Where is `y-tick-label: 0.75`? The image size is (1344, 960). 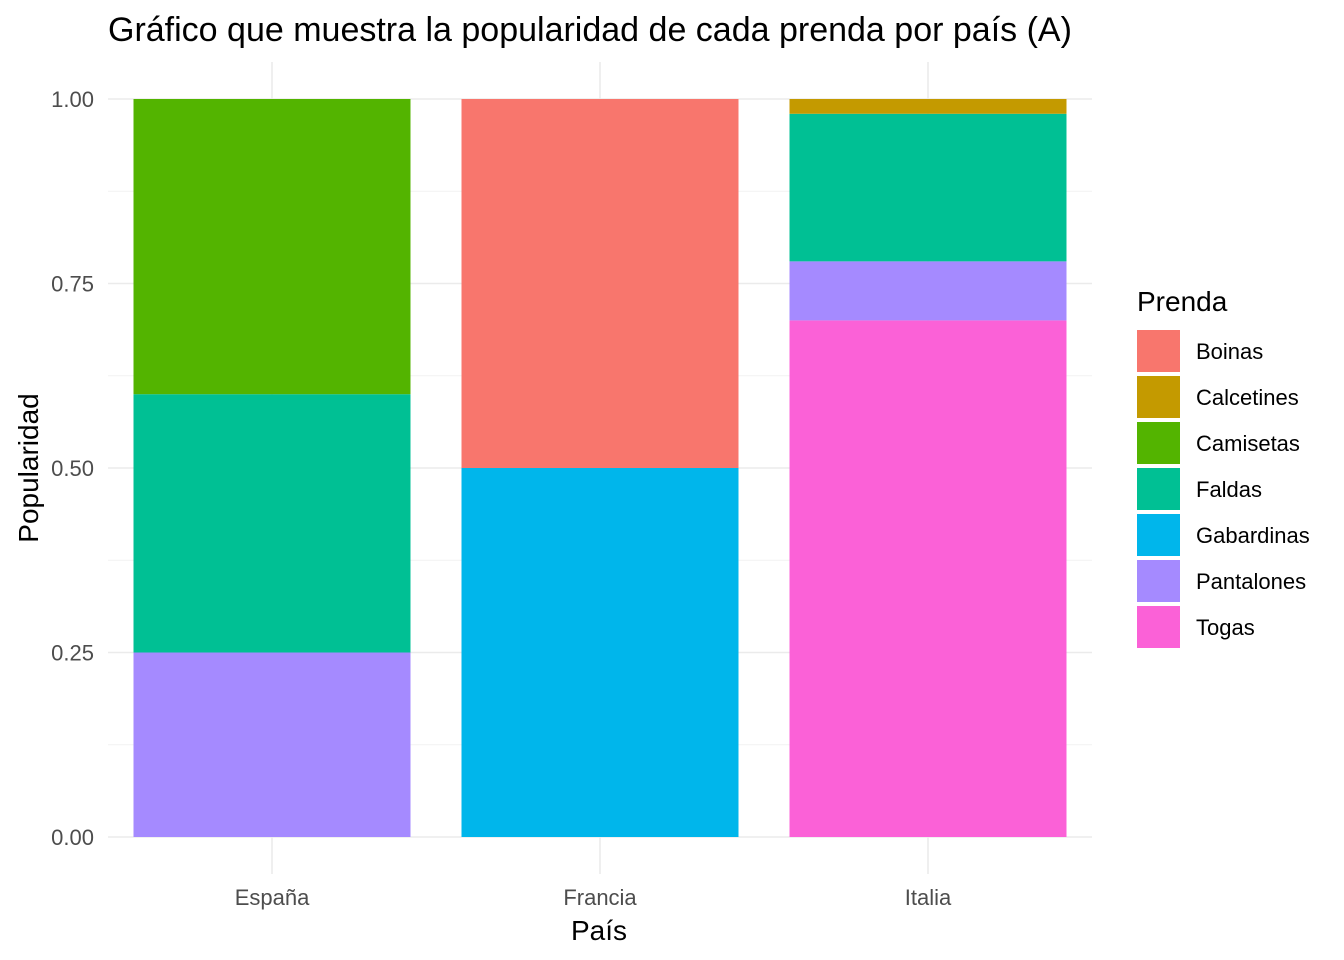
y-tick-label: 0.75 is located at coordinates (72, 284).